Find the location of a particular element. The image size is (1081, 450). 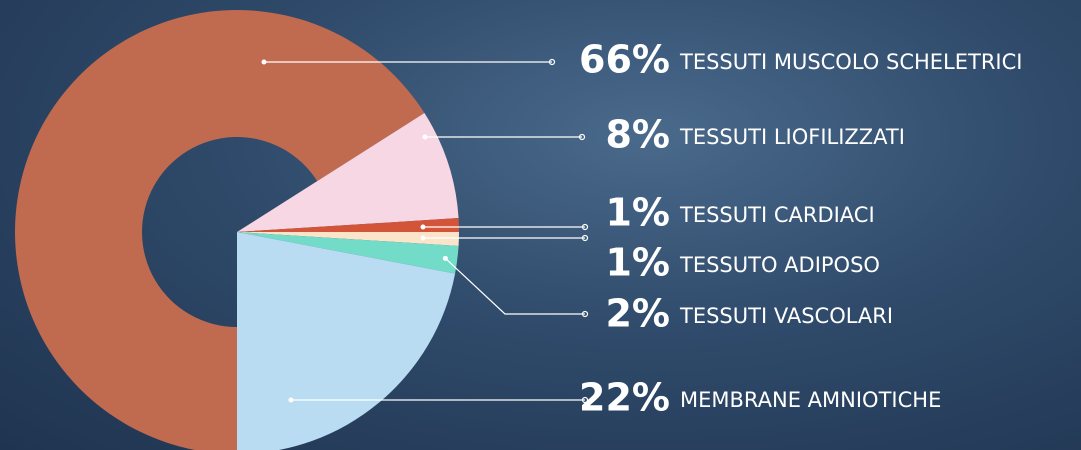

category-label: TESSUTI CARDIACI is located at coordinates (777, 215).